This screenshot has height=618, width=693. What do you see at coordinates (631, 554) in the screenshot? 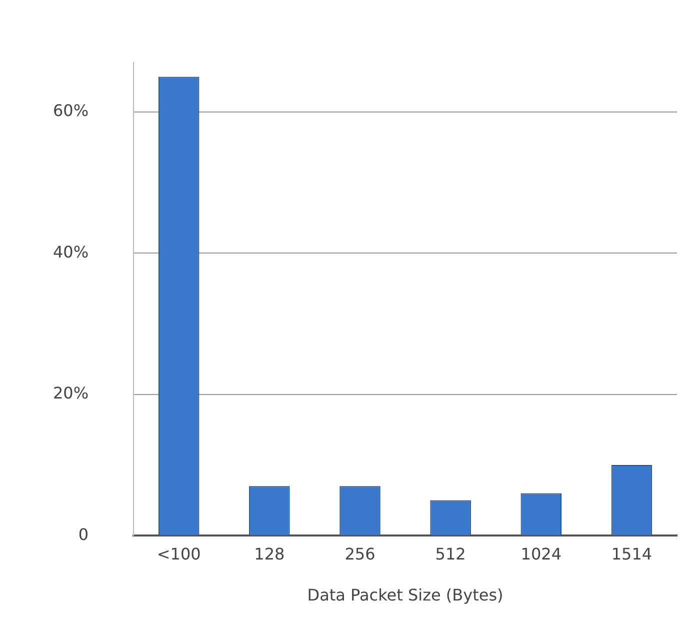
I see `x-tick-label: 1514` at bounding box center [631, 554].